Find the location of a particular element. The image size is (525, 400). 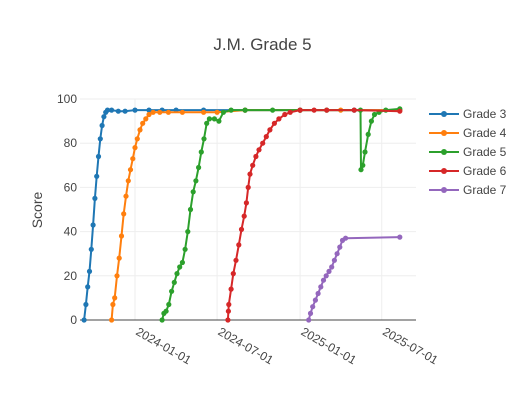

legend-item: Grade 4 is located at coordinates (468, 133).